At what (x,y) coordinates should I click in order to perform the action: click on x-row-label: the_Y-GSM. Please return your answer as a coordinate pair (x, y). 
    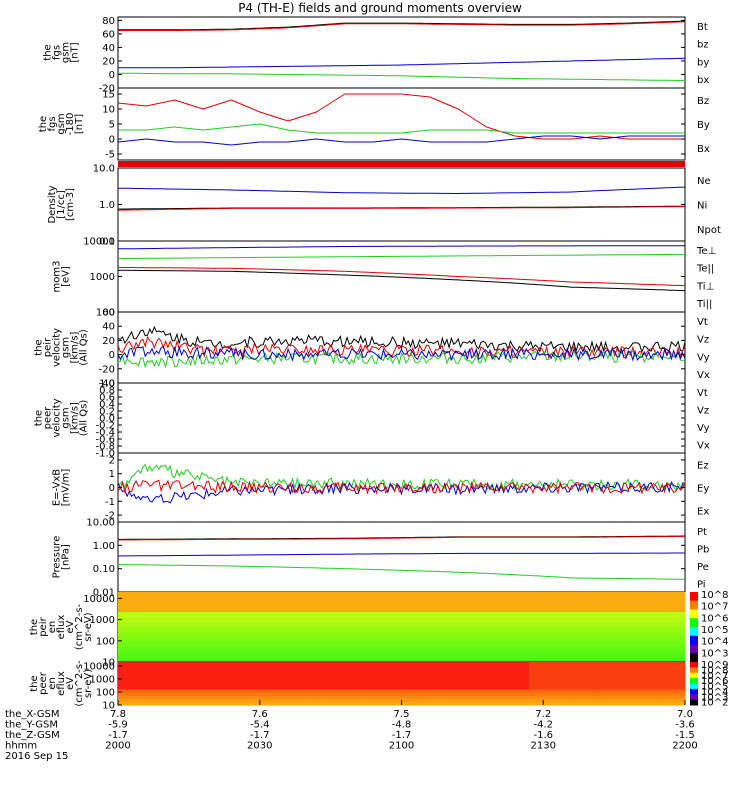
    Looking at the image, I should click on (31, 725).